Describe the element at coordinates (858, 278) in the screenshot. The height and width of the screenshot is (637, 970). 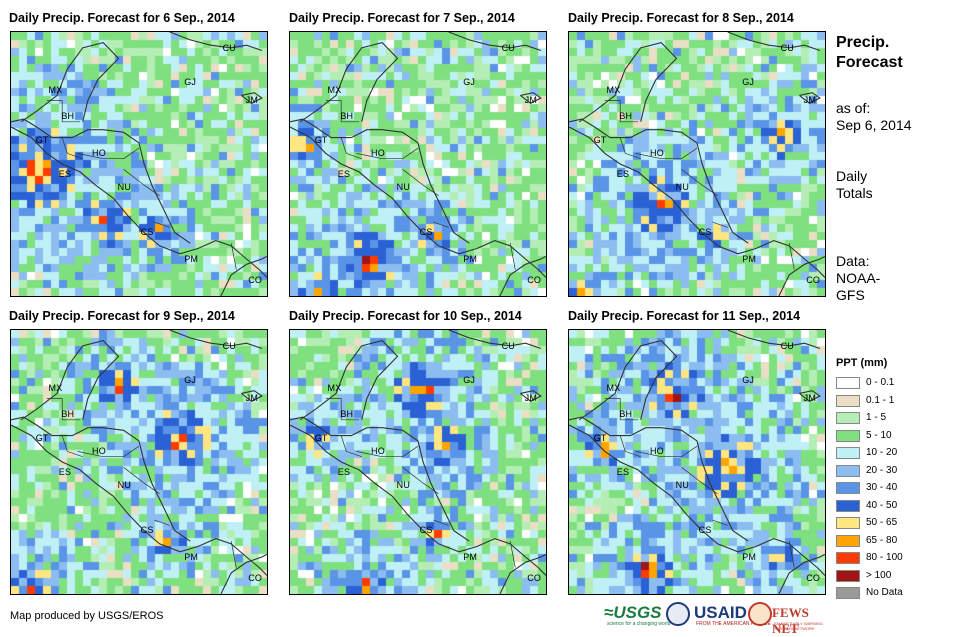
I see `data-source-line2: NOAA-` at that location.